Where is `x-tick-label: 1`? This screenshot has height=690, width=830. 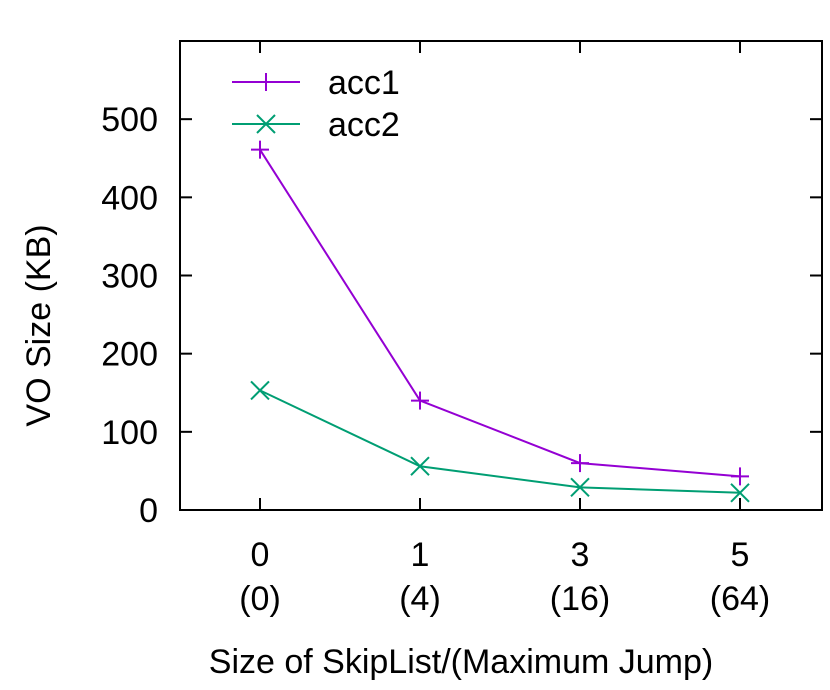
x-tick-label: 1 is located at coordinates (420, 555).